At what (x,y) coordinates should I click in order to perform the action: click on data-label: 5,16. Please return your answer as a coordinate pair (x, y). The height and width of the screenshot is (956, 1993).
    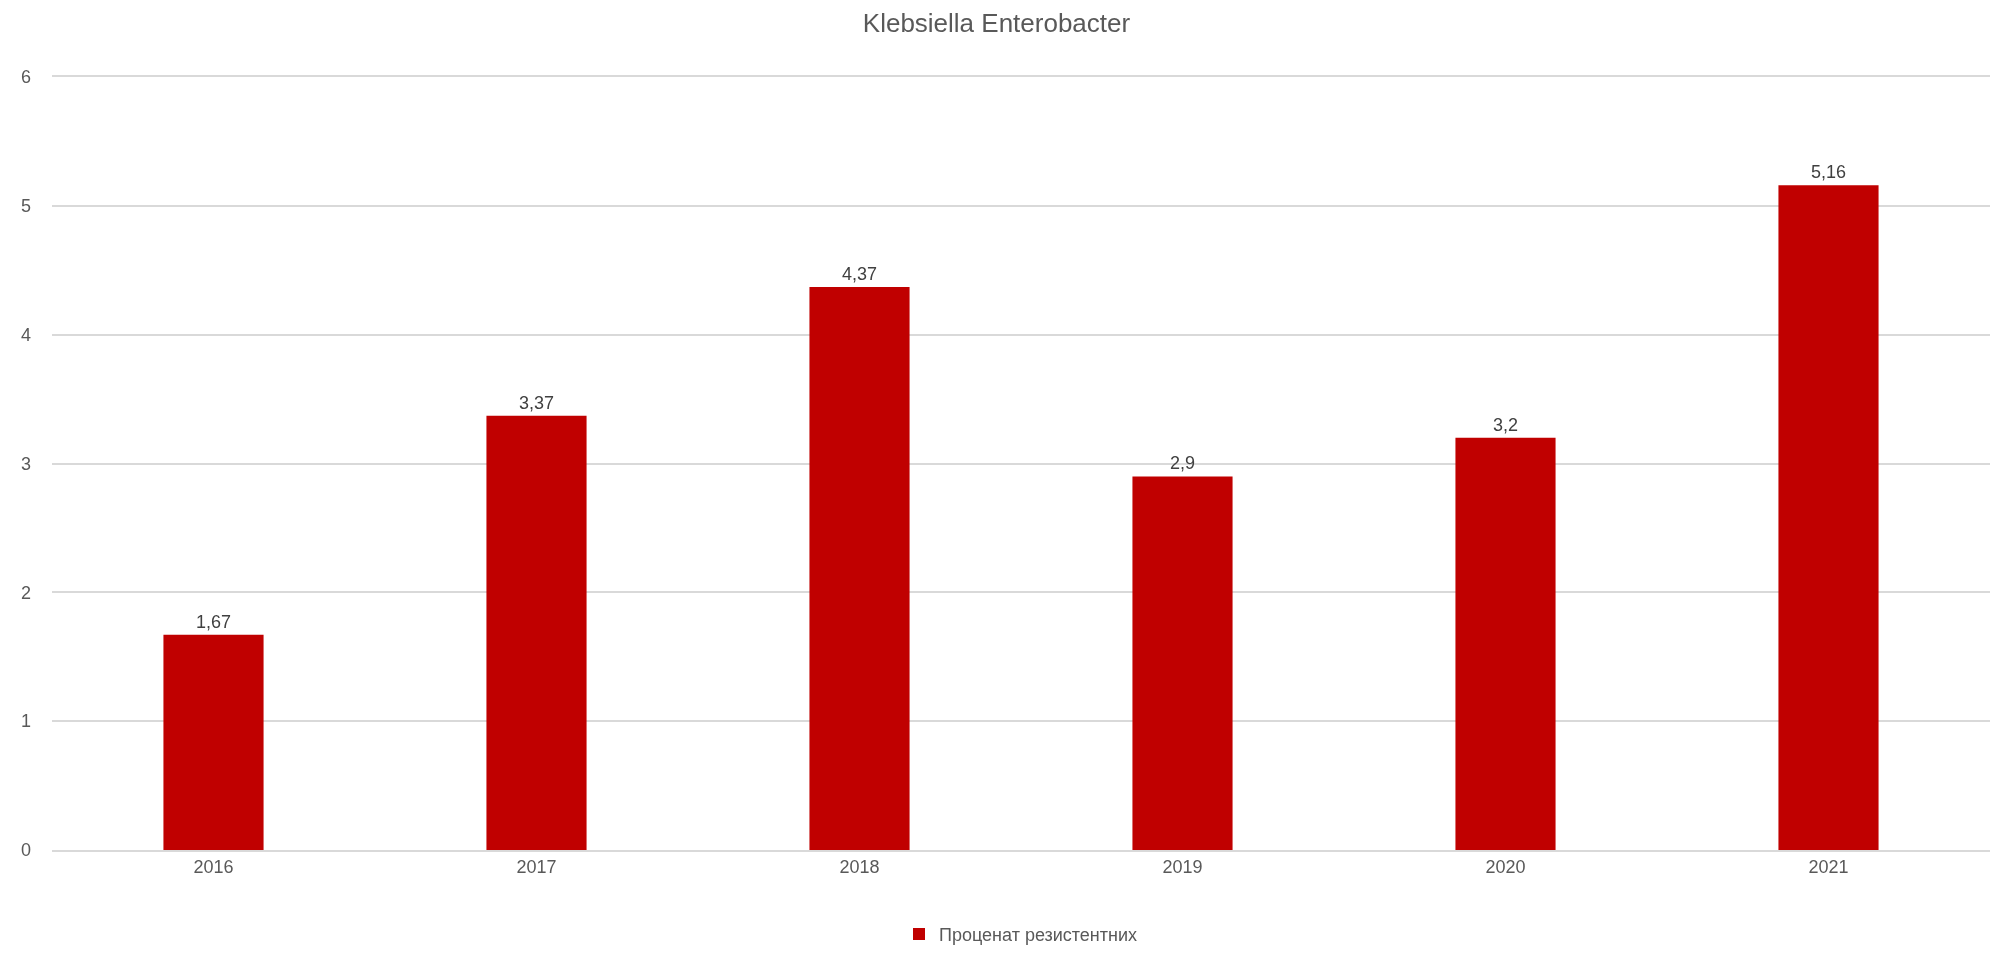
    Looking at the image, I should click on (1828, 172).